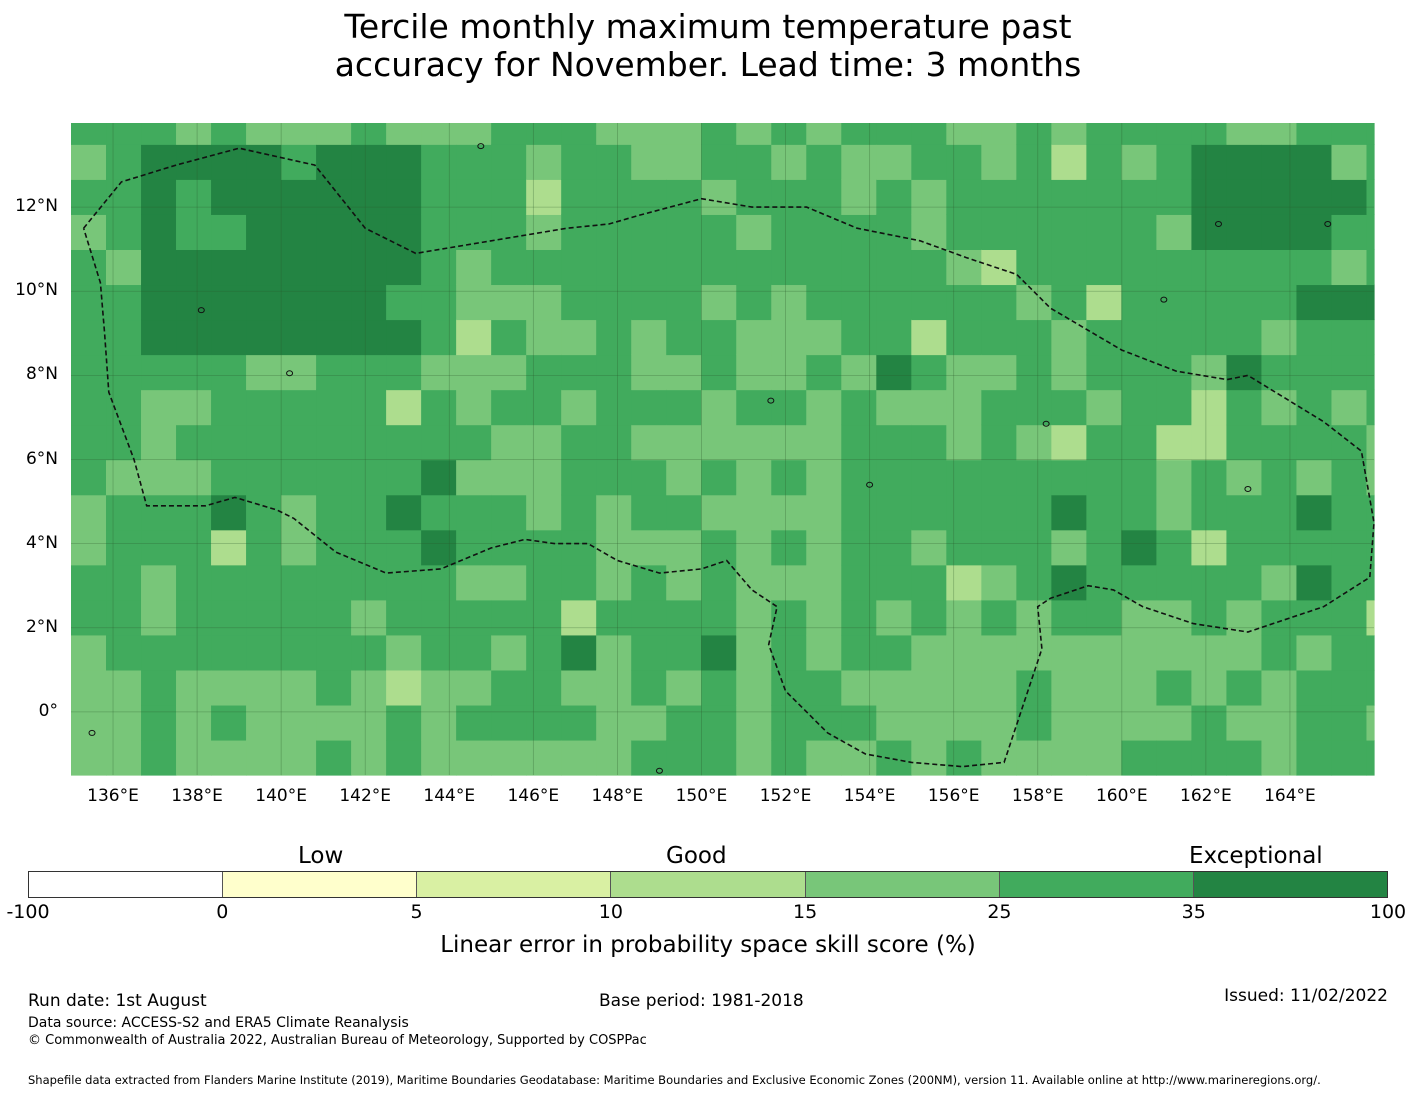  I want to click on run-date: Run date: 1st August, so click(117, 1001).